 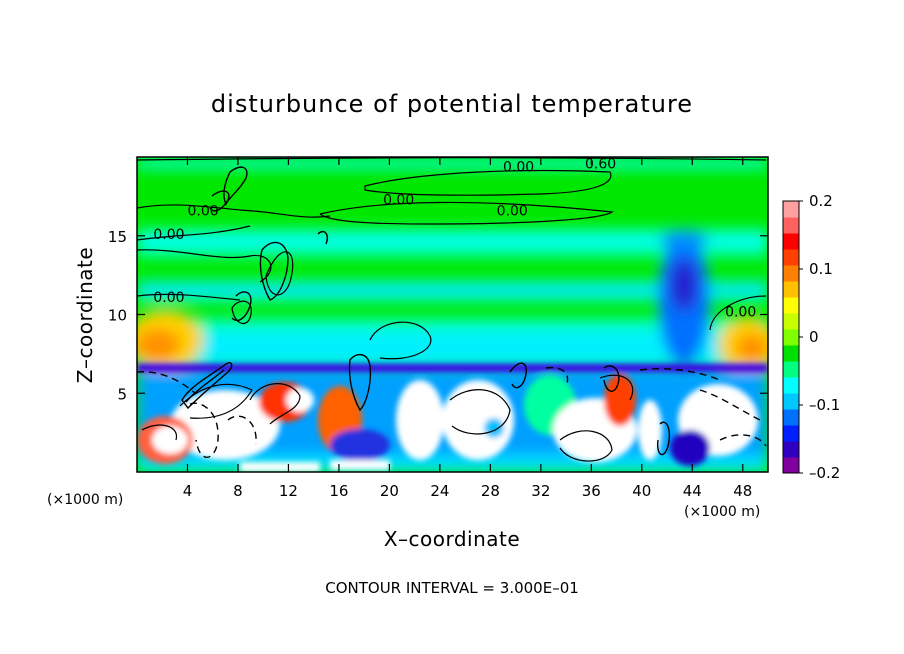 What do you see at coordinates (338, 491) in the screenshot?
I see `x-tick-label: 16` at bounding box center [338, 491].